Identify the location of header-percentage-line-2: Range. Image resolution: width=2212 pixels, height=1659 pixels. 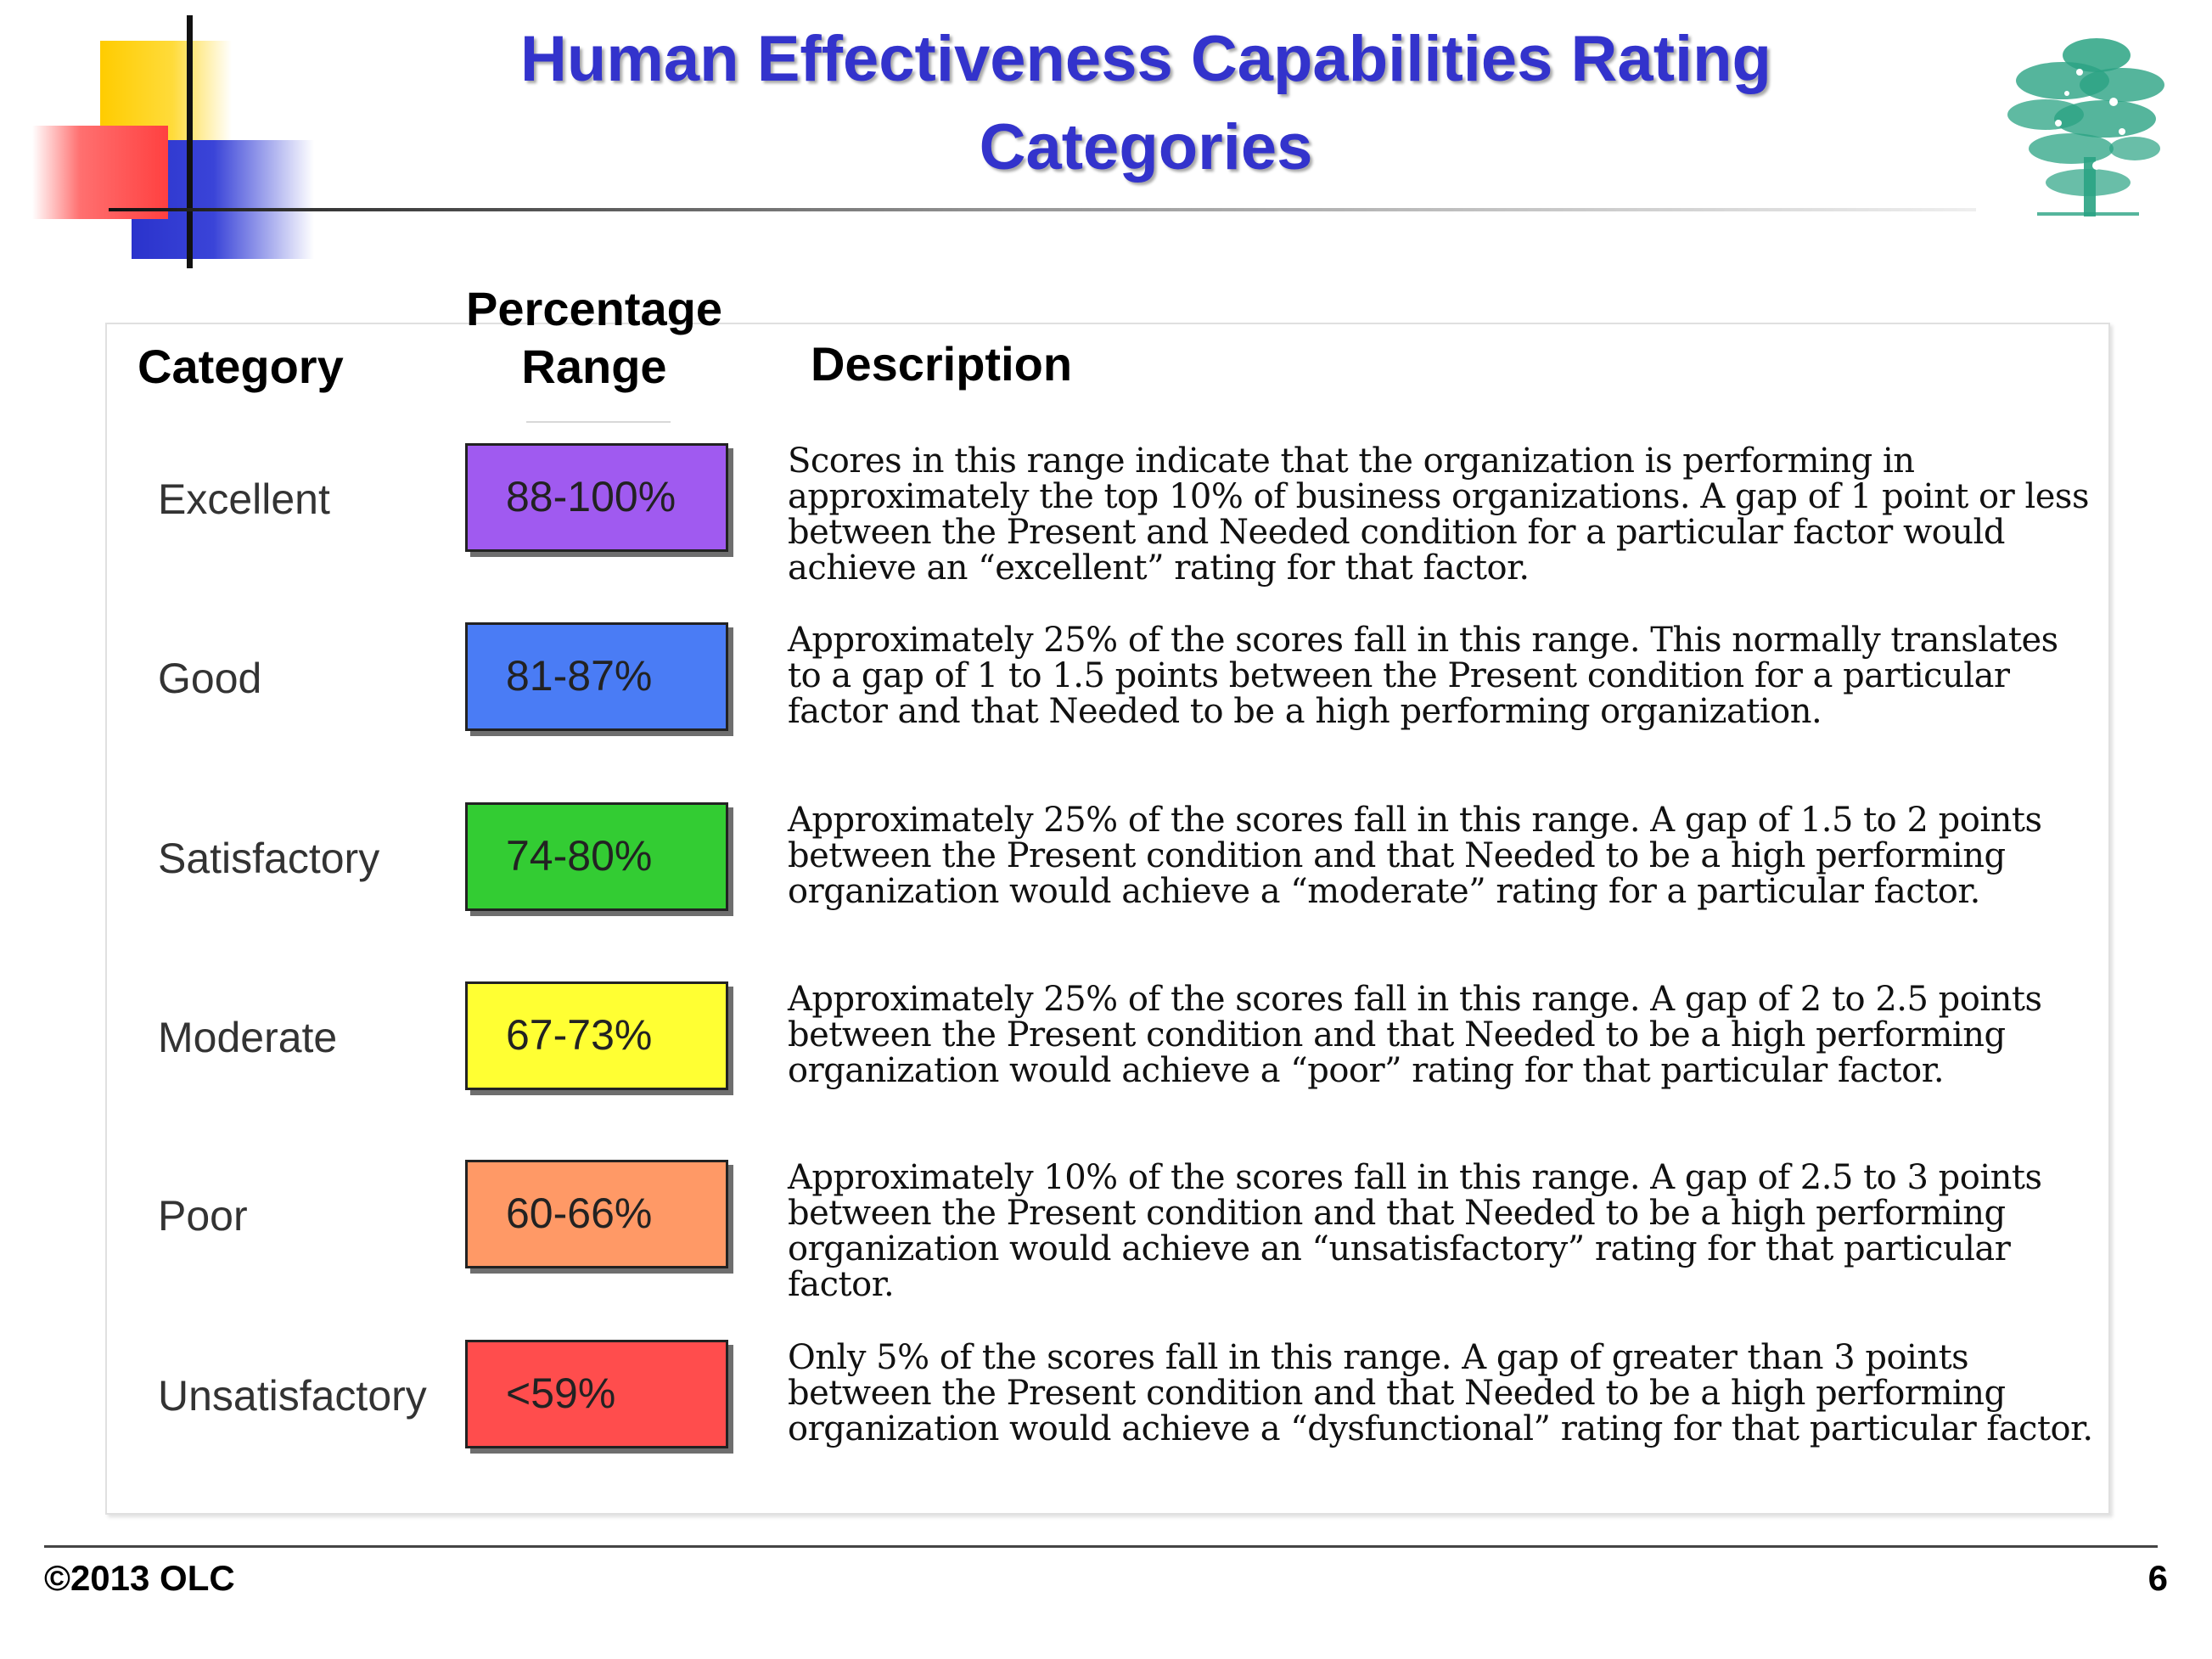
(594, 366).